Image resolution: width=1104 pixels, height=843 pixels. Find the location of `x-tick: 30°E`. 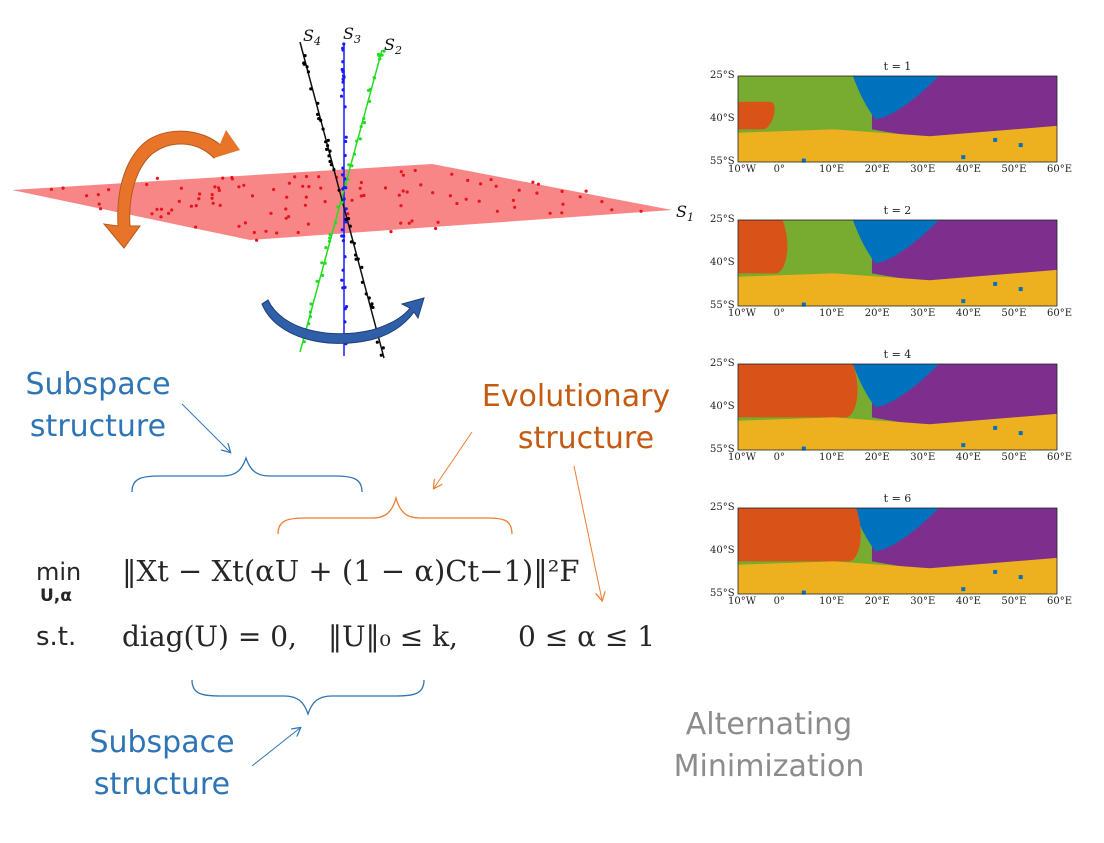

x-tick: 30°E is located at coordinates (923, 601).